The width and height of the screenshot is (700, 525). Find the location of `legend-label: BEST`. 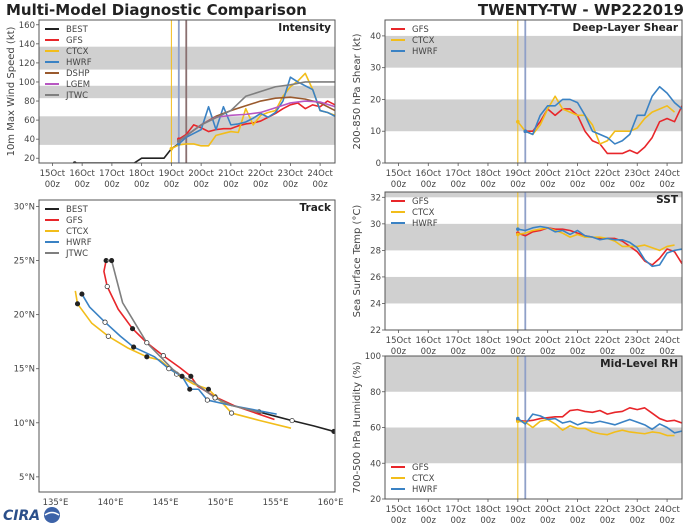

legend-label: BEST is located at coordinates (77, 210).